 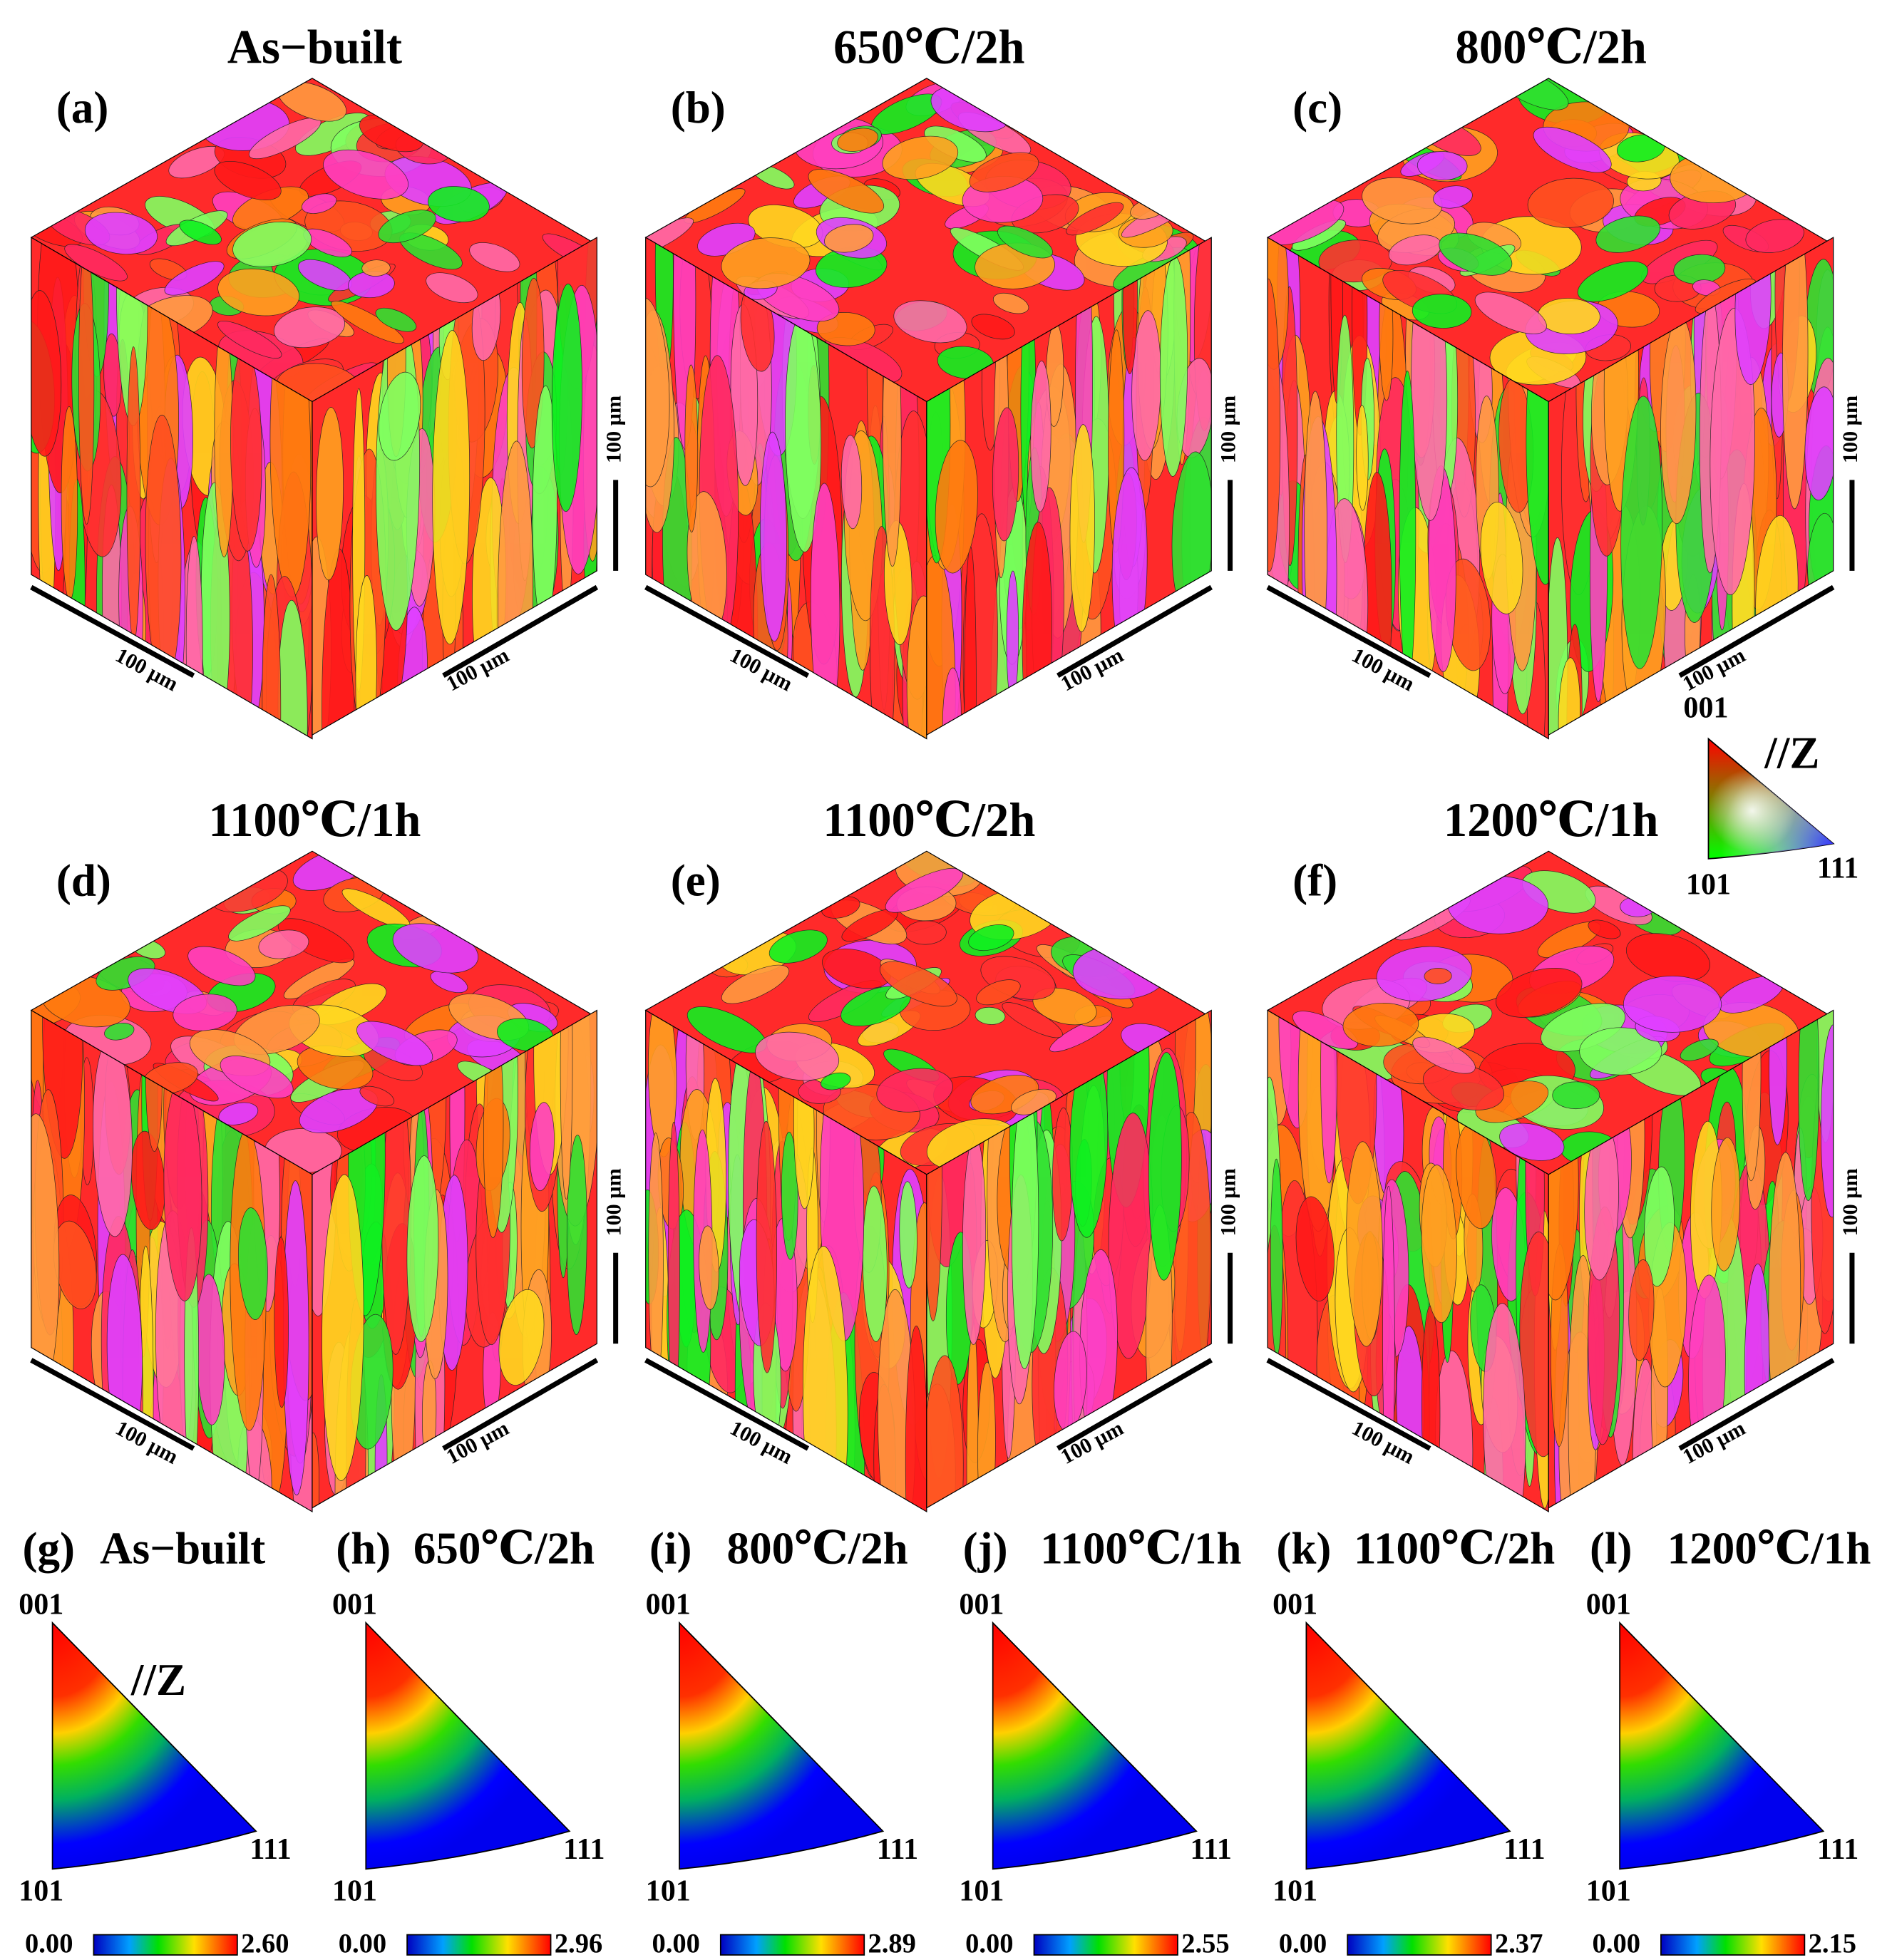 What do you see at coordinates (1705, 707) in the screenshot?
I see `ipf-label: 001` at bounding box center [1705, 707].